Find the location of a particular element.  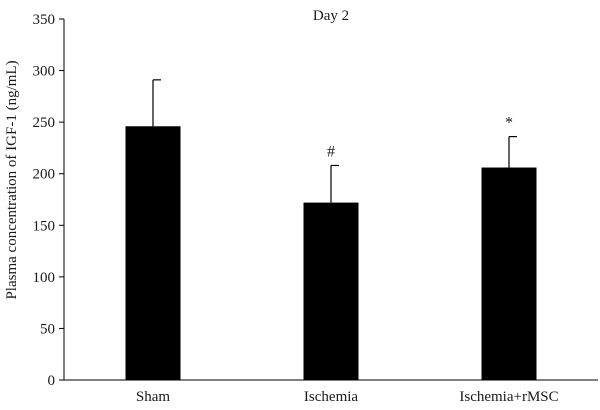

y-tick-label: 100 is located at coordinates (44, 278).